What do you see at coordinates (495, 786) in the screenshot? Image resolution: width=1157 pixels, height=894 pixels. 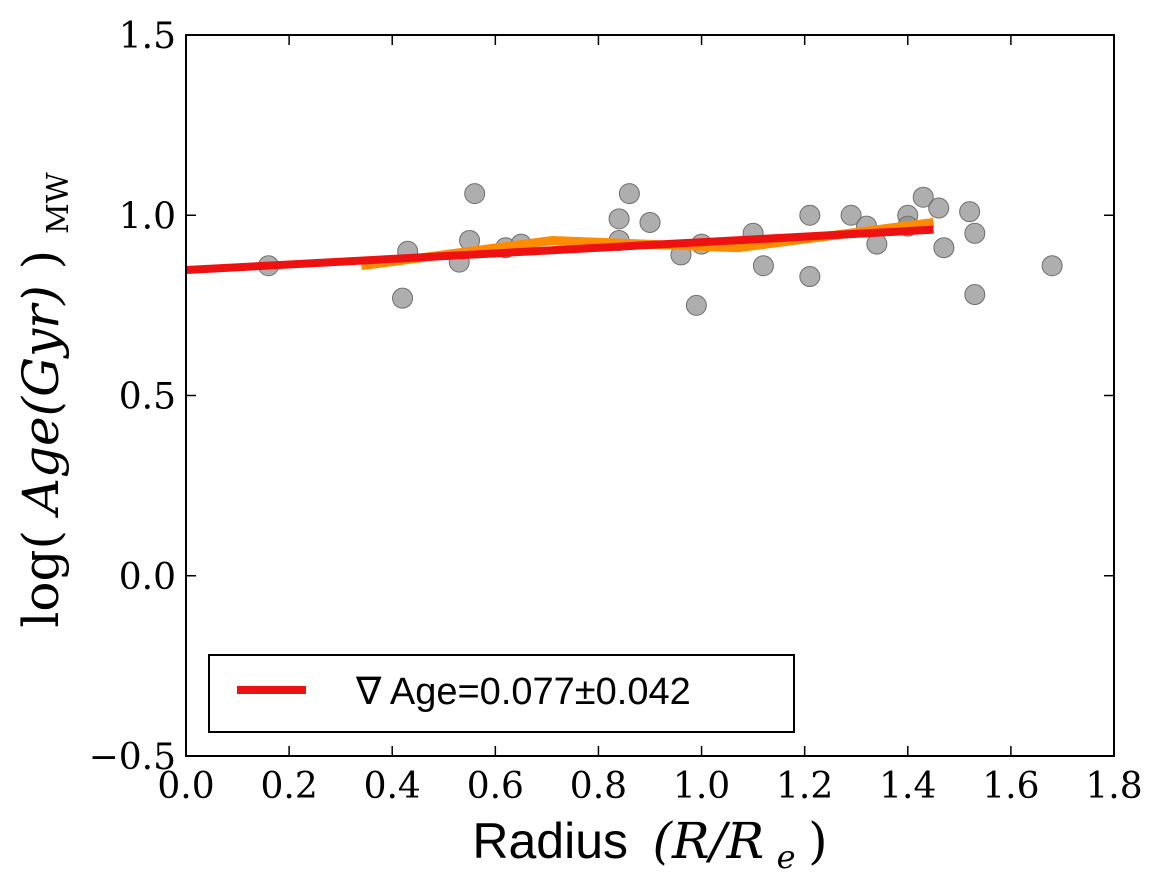 I see `x-tick-label: 0.6` at bounding box center [495, 786].